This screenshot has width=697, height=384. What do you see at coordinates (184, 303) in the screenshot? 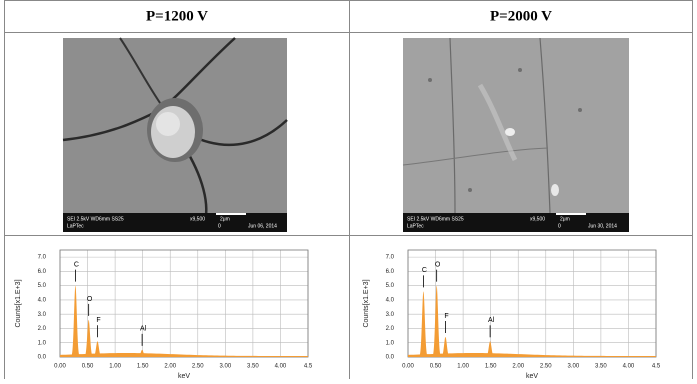
I see `plot-frame` at bounding box center [184, 303].